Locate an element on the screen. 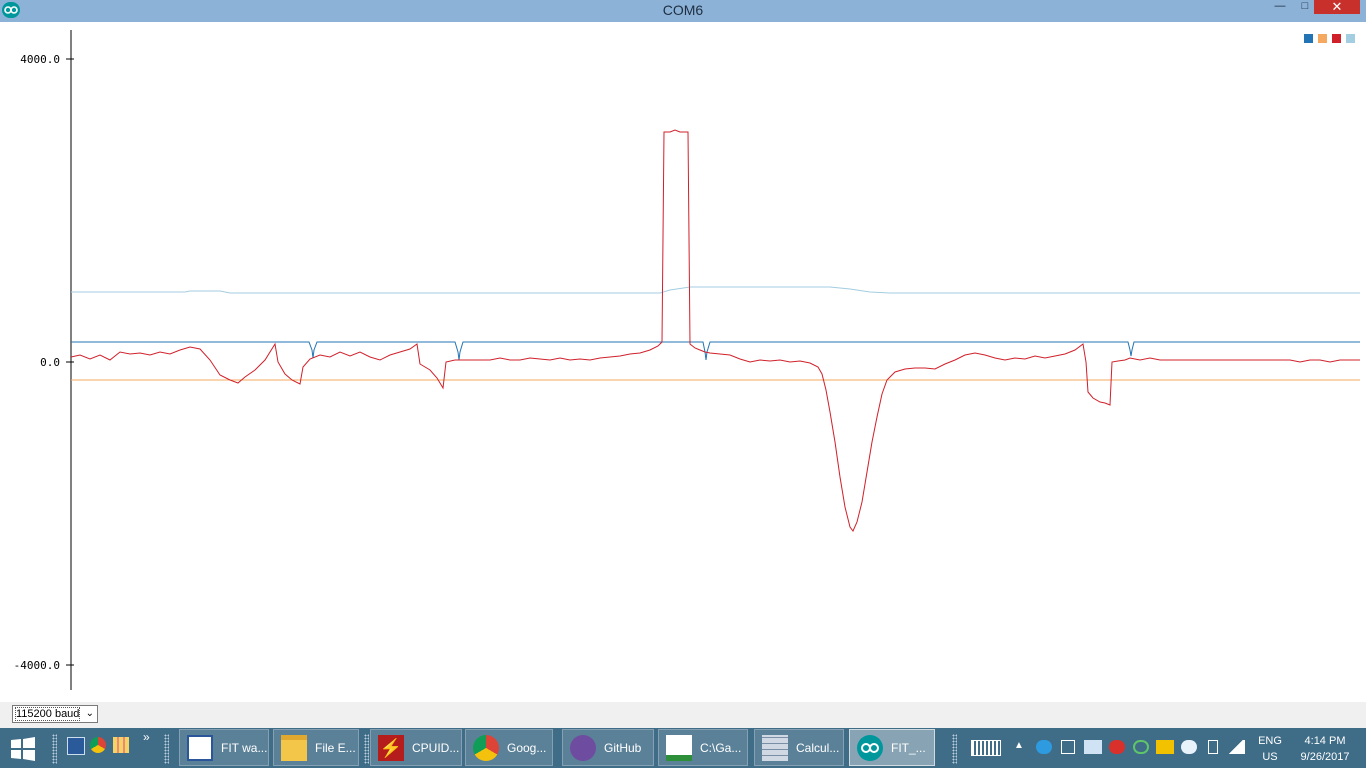 This screenshot has height=768, width=1366. chevron-down-icon: ⌄ is located at coordinates (89, 713).